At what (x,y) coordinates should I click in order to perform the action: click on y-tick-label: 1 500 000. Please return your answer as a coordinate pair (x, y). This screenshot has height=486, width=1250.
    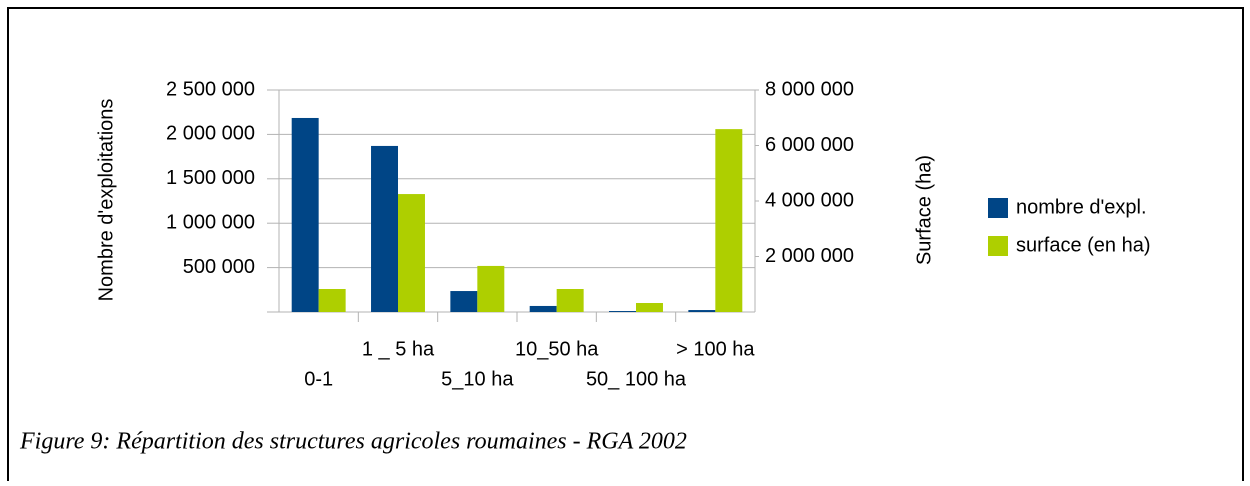
    Looking at the image, I should click on (210, 178).